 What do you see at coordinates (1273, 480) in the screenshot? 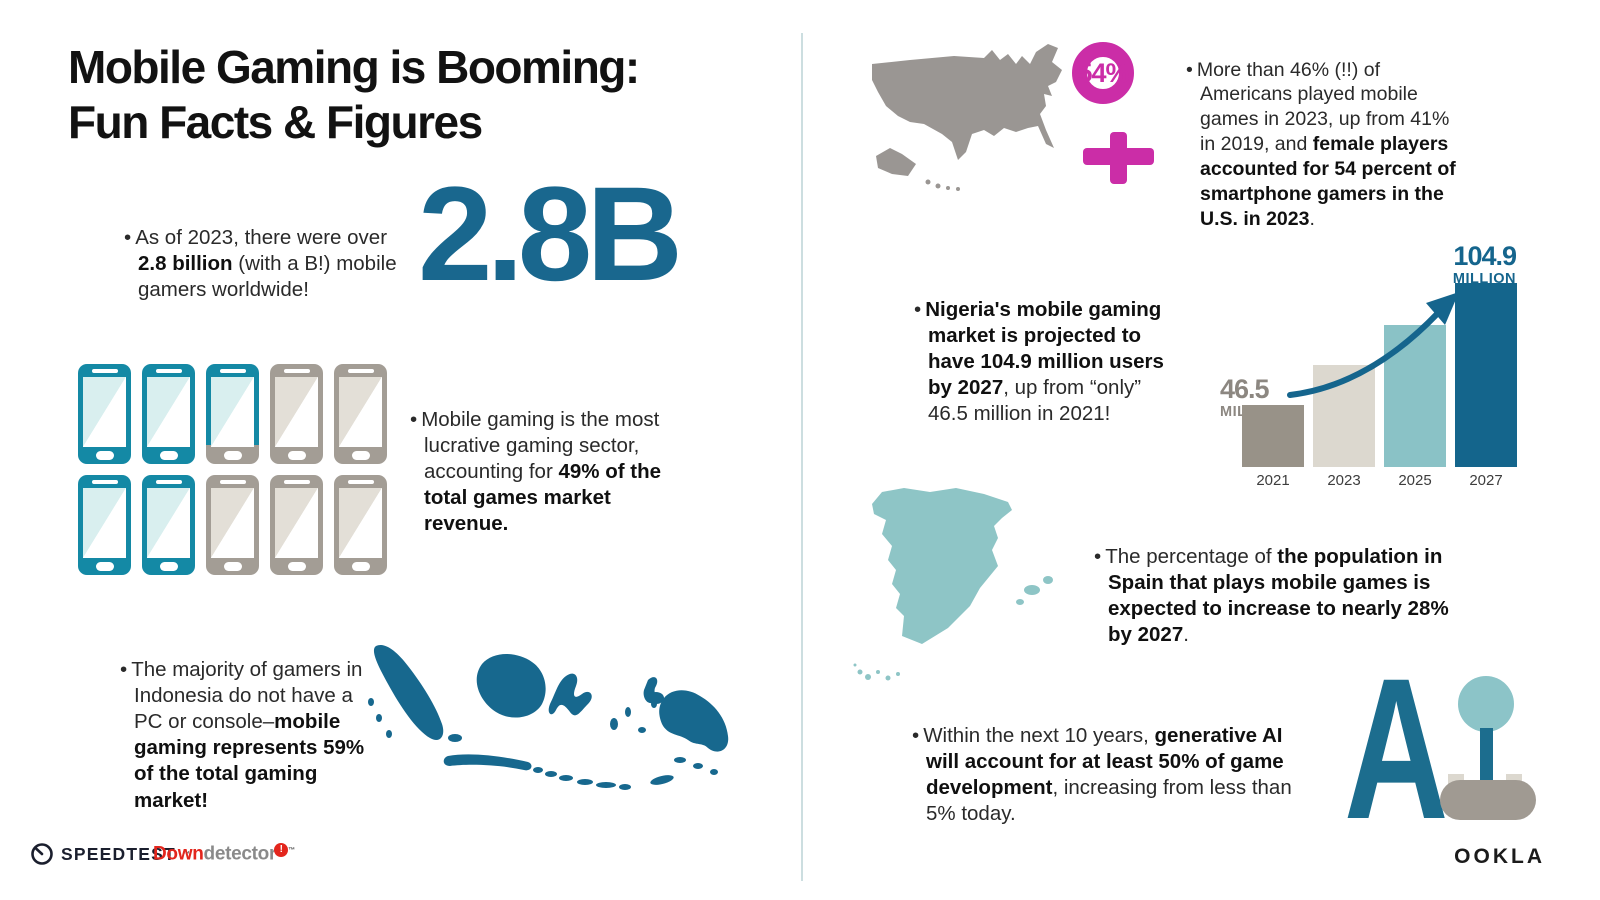
I see `axis-label-2021: 2021` at bounding box center [1273, 480].